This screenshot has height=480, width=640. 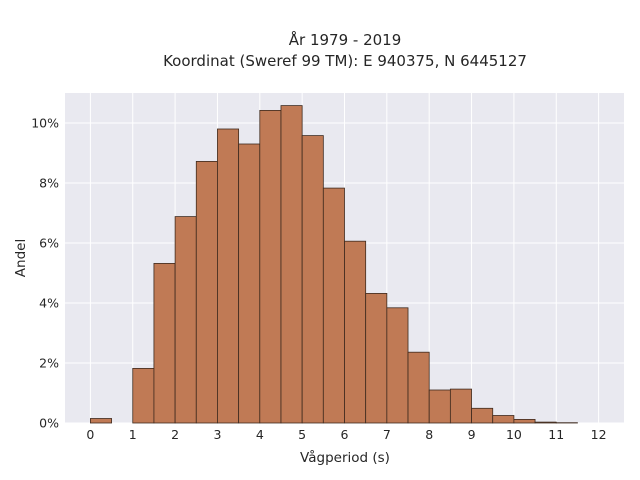 I want to click on x-axis-ticks: 0 1 2 3 4 5 6 7 8 9 10 11 12, so click(x=346, y=434).